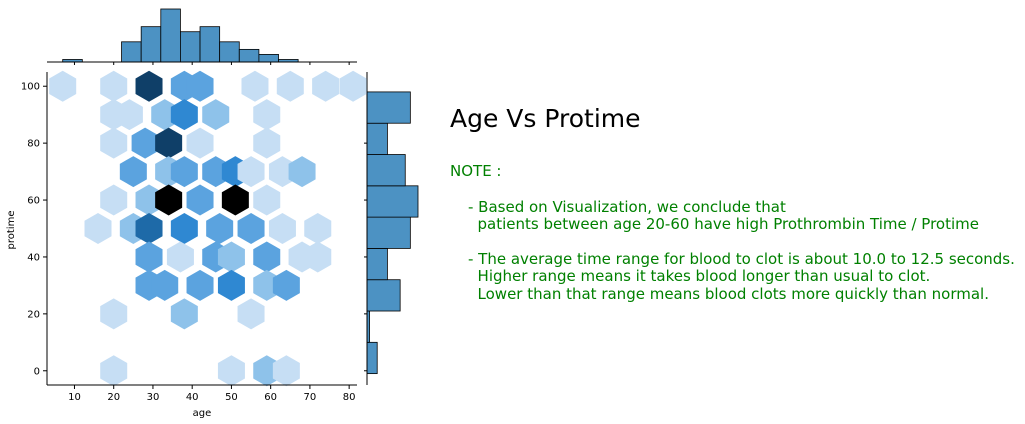  Describe the element at coordinates (33, 144) in the screenshot. I see `y-tick-label: 80` at that location.